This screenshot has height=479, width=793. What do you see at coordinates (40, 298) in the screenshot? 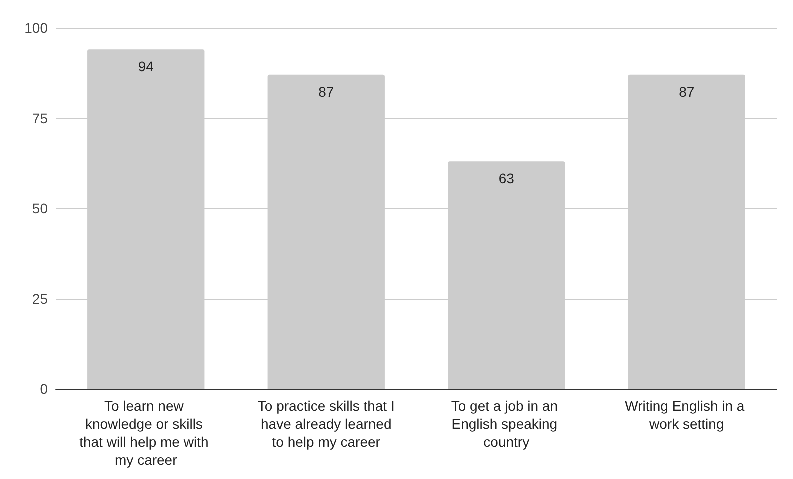
I see `y-tick-label: 25` at bounding box center [40, 298].